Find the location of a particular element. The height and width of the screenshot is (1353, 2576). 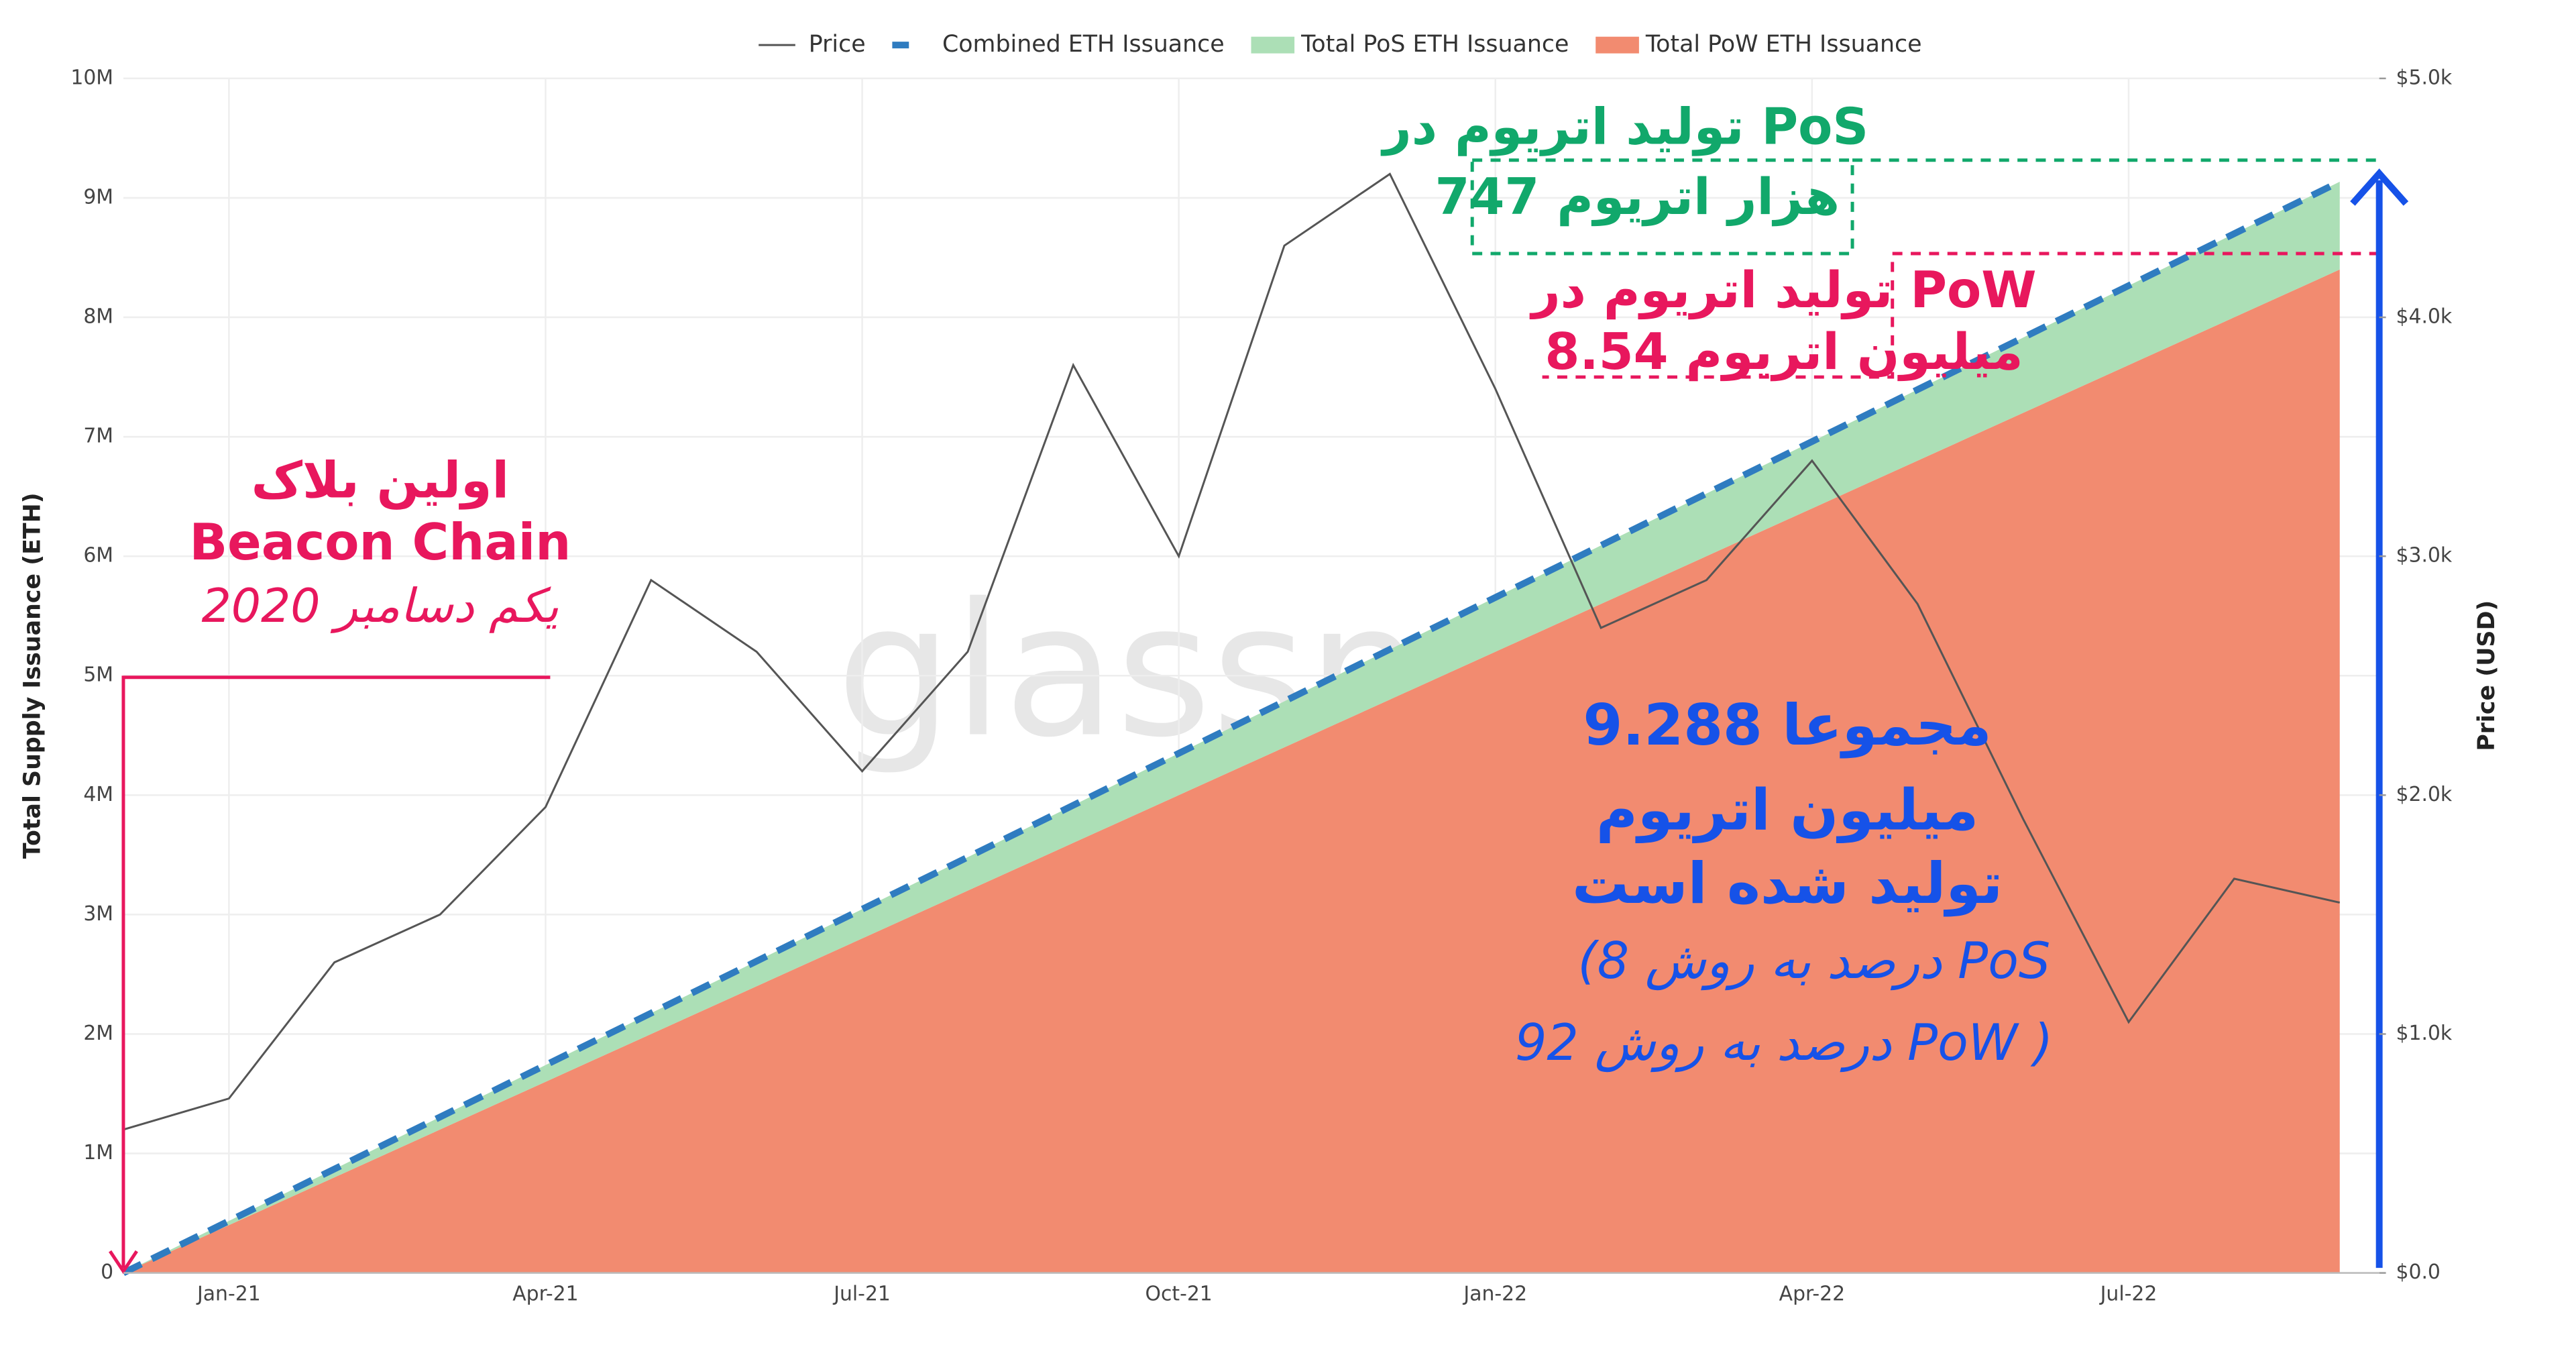

y2-tick-label: $4.0k is located at coordinates (2424, 317).